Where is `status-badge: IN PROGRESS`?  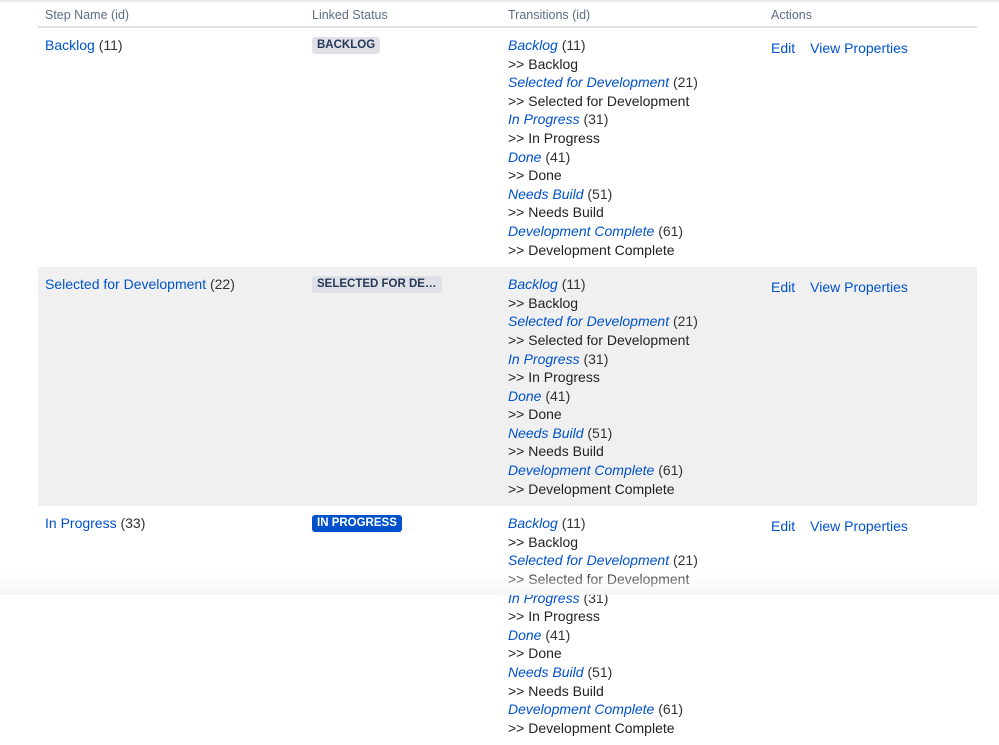
status-badge: IN PROGRESS is located at coordinates (357, 524).